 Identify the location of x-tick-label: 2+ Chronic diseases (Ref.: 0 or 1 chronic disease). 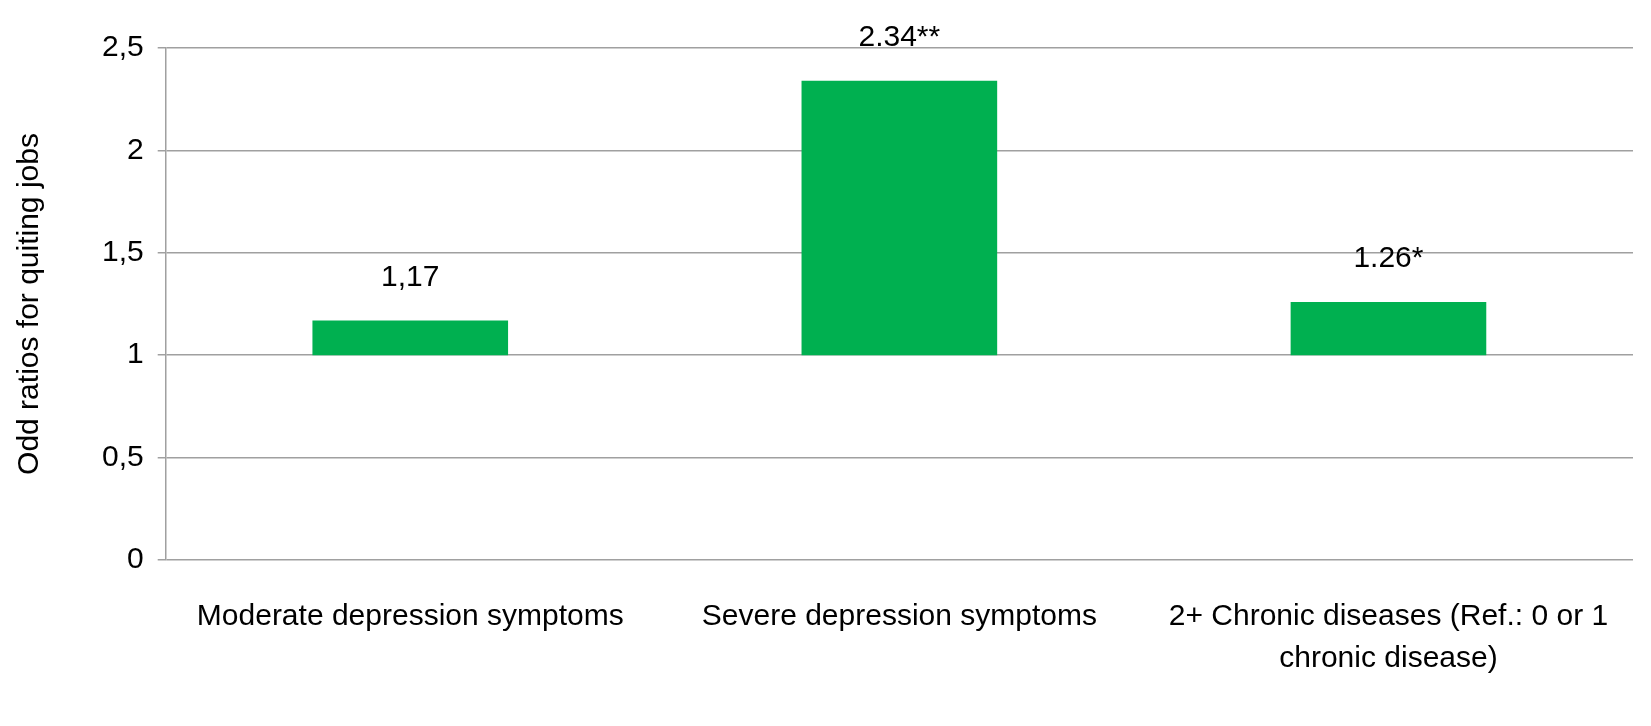
(1388, 636).